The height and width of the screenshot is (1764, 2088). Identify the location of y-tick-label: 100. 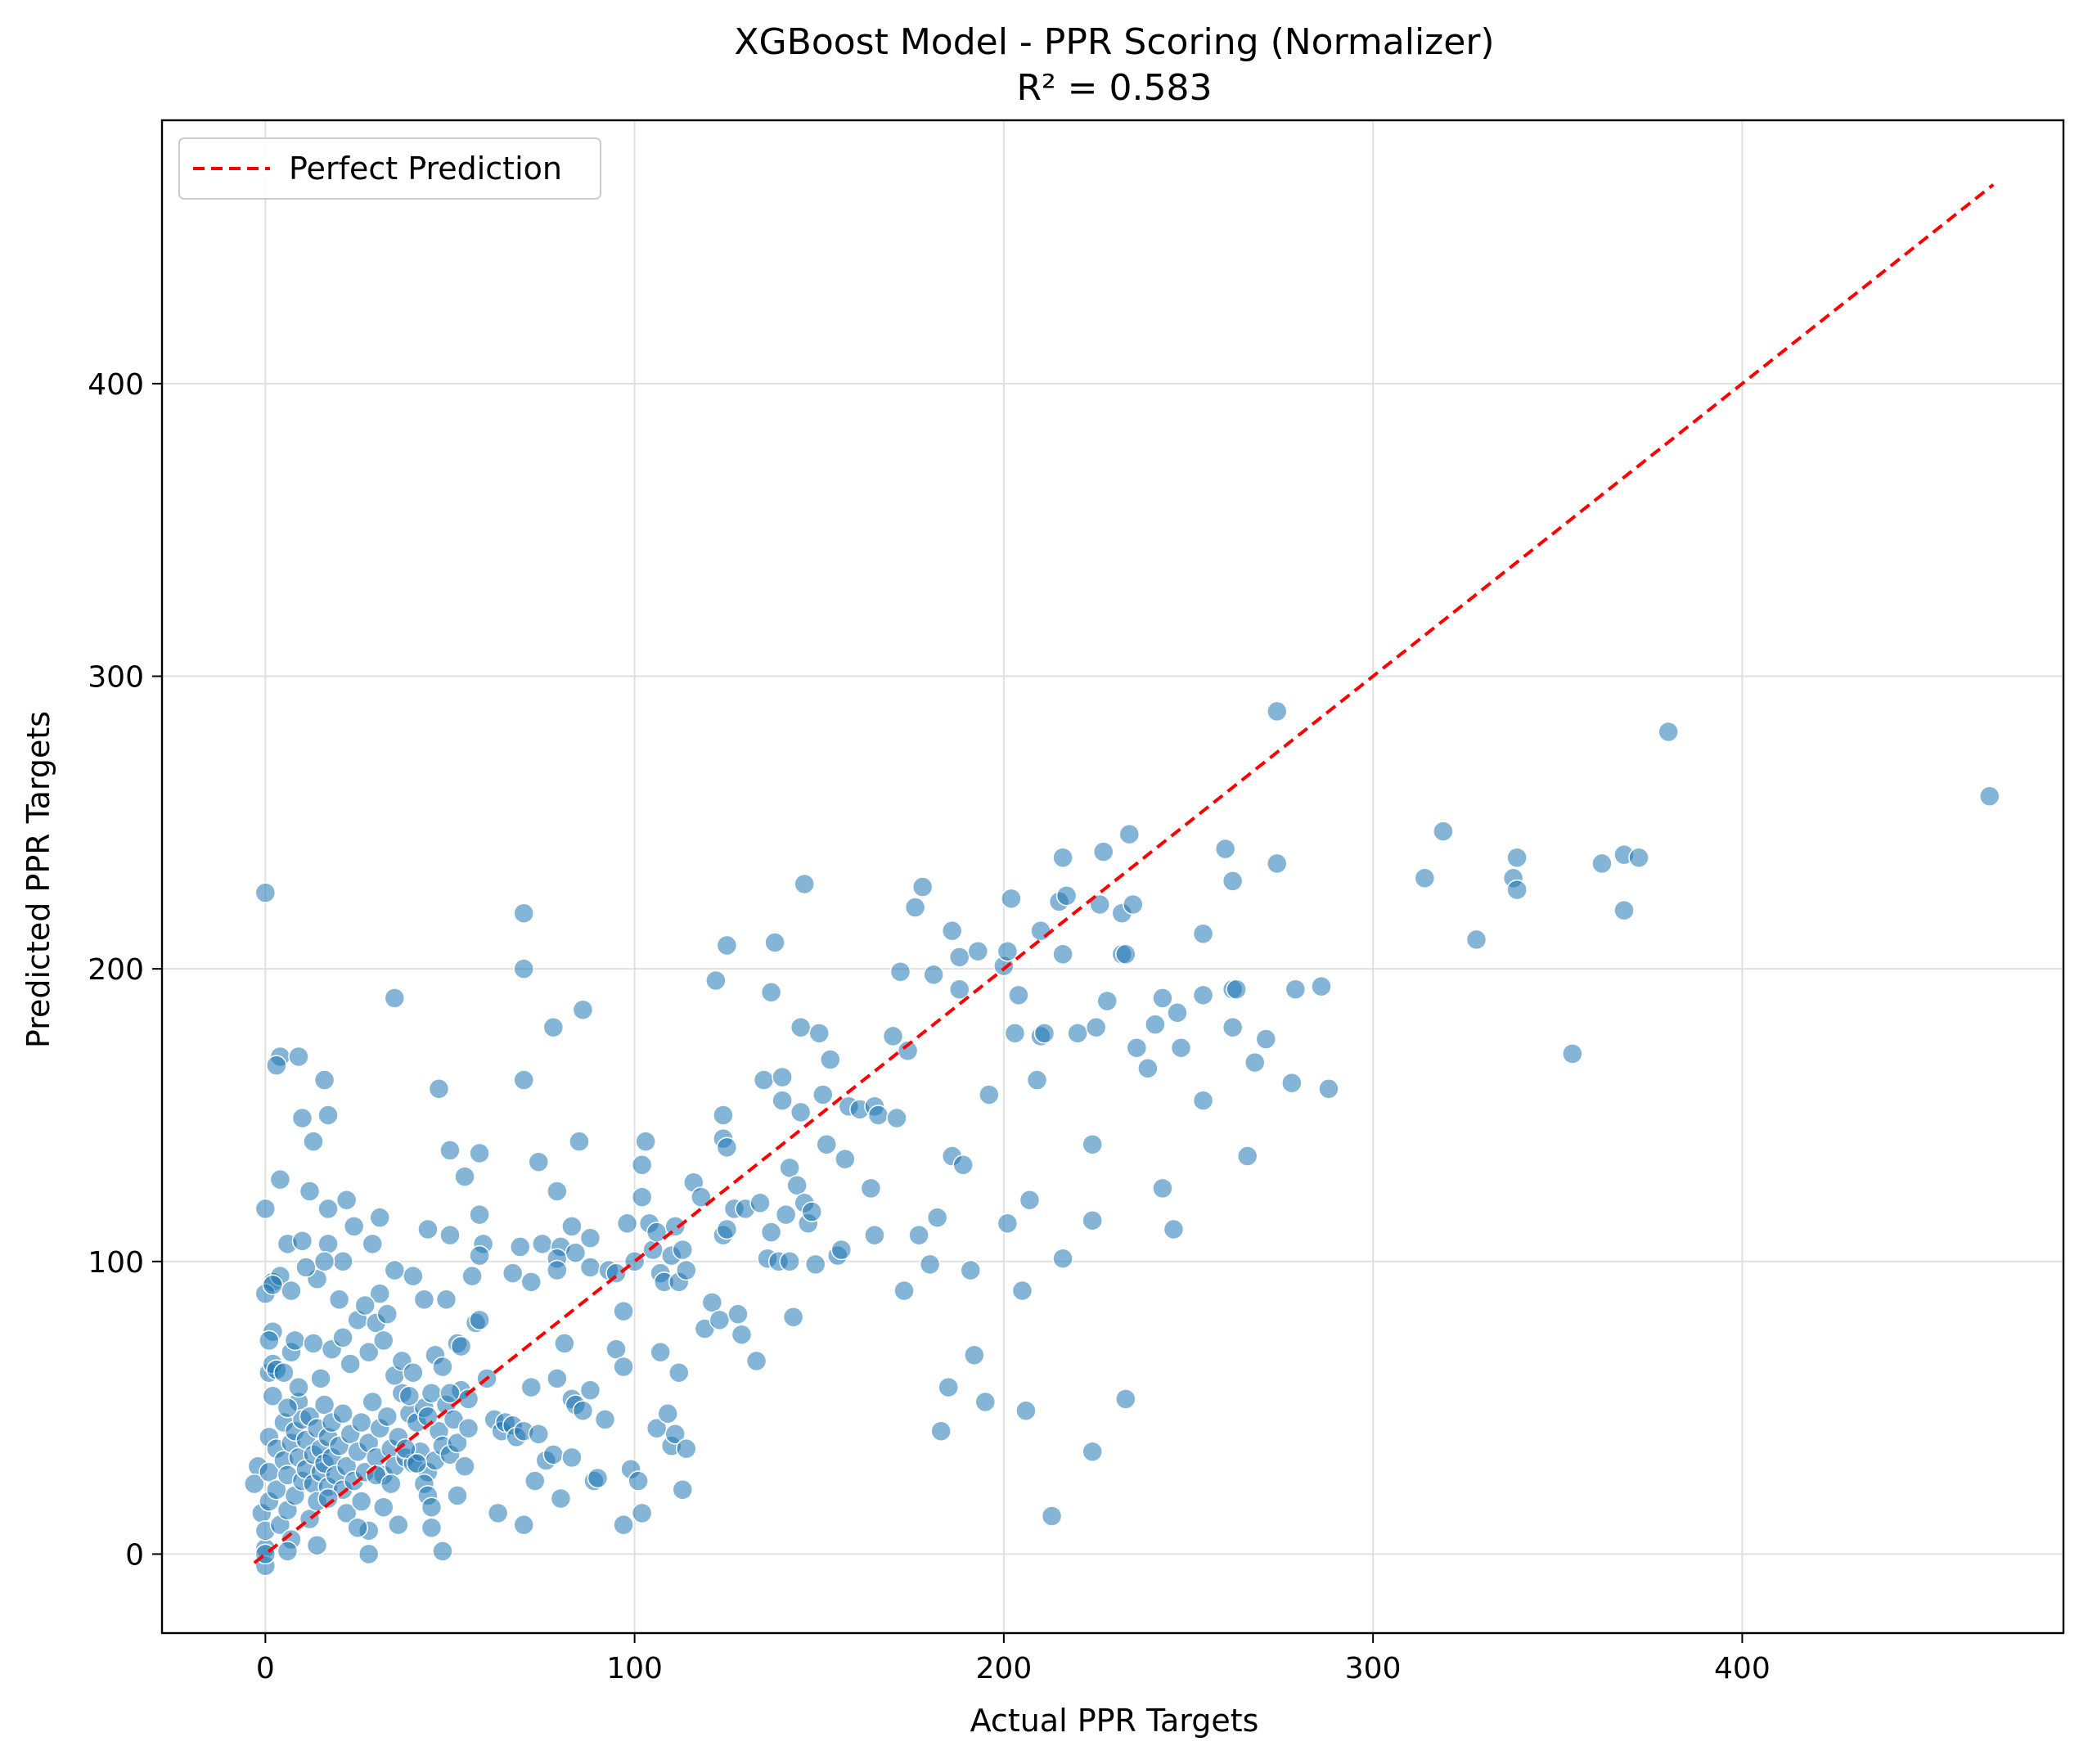
(116, 1263).